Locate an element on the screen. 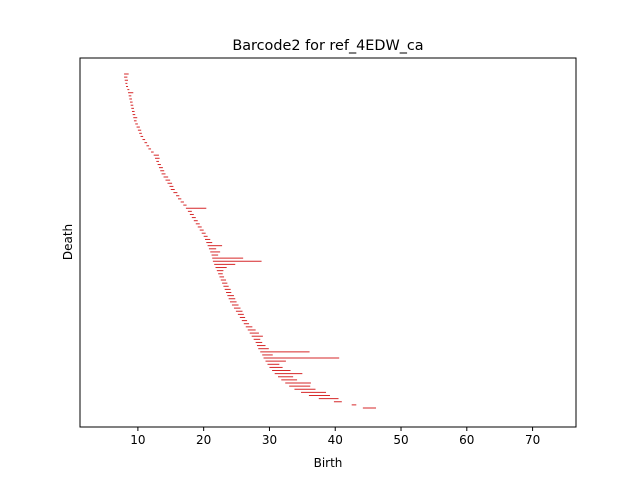 This screenshot has width=640, height=484. x-axis-label: Birth is located at coordinates (328, 463).